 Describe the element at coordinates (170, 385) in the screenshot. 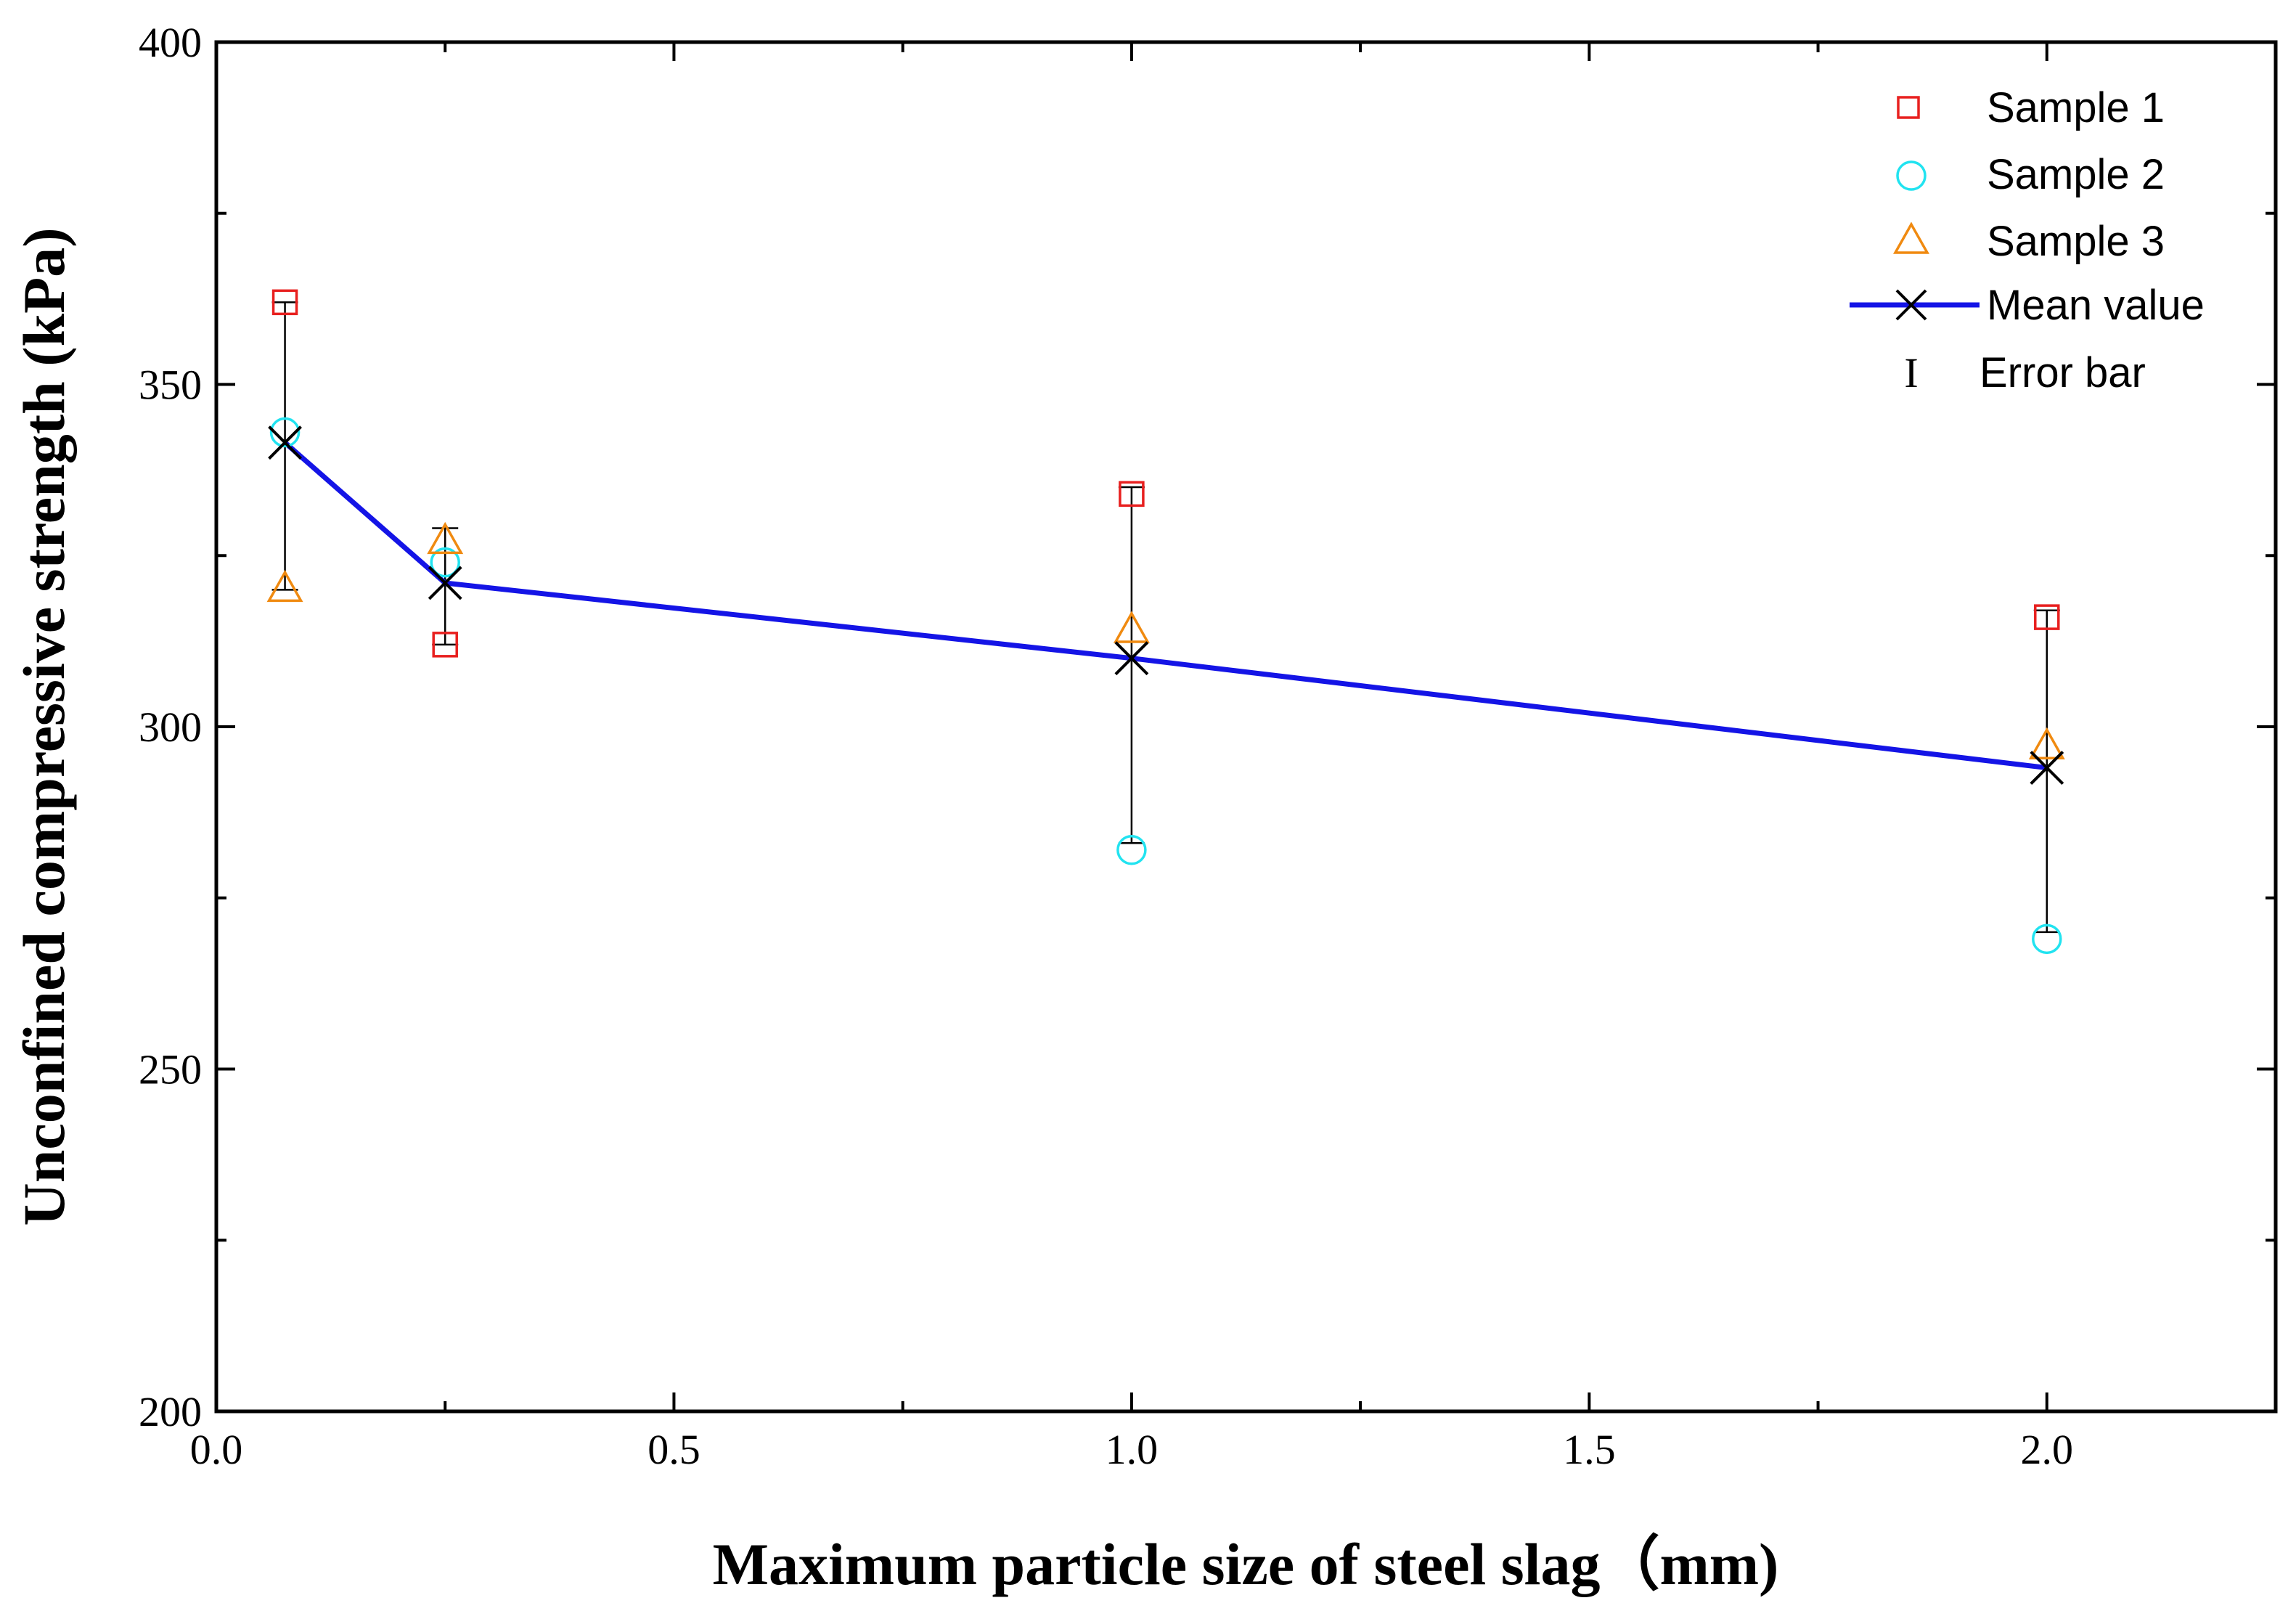

I see `y-tick-label: 350` at that location.